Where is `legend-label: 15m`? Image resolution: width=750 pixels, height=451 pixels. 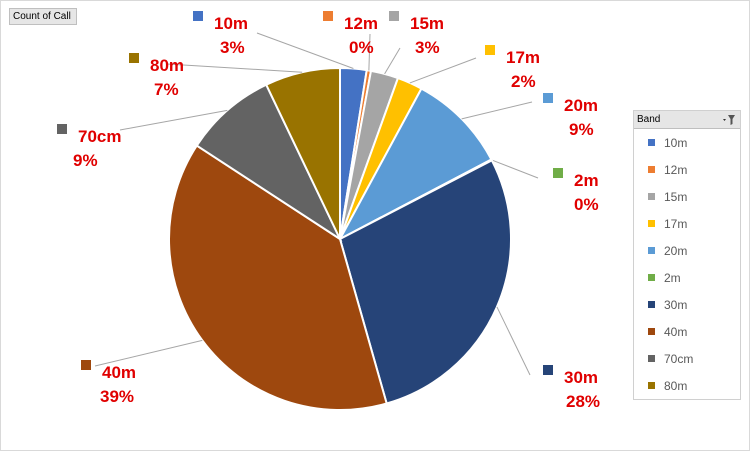 legend-label: 15m is located at coordinates (676, 197).